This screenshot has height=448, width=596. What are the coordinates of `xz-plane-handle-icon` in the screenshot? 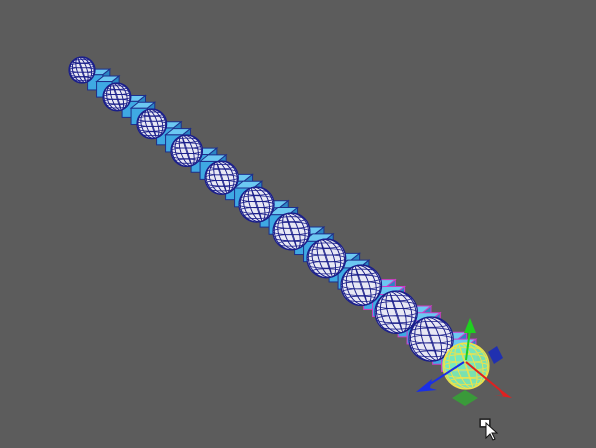 It's located at (465, 398).